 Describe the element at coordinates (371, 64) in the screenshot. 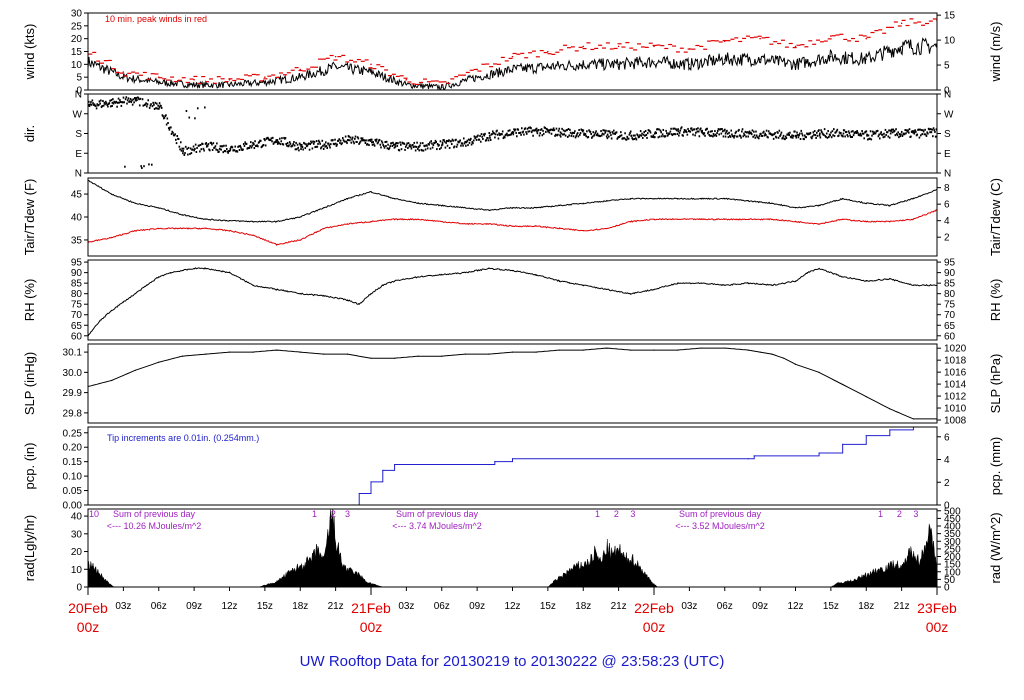

I see `peak-wind-point` at that location.